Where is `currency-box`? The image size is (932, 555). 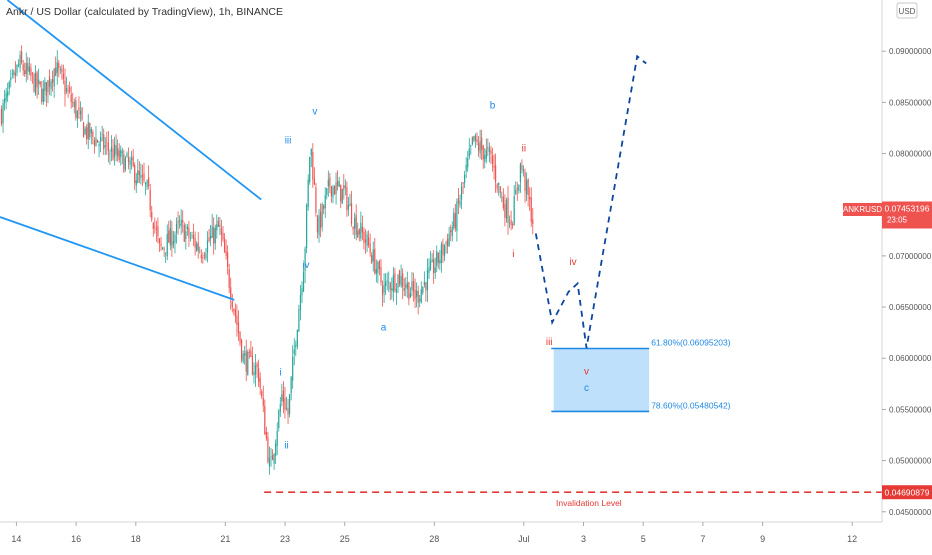 currency-box is located at coordinates (907, 10).